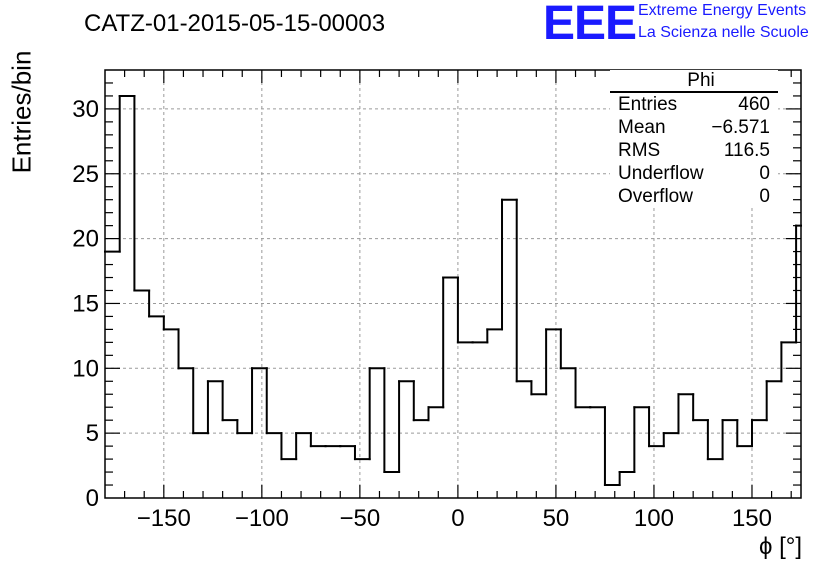  What do you see at coordinates (556, 518) in the screenshot?
I see `x-tick-label: 50` at bounding box center [556, 518].